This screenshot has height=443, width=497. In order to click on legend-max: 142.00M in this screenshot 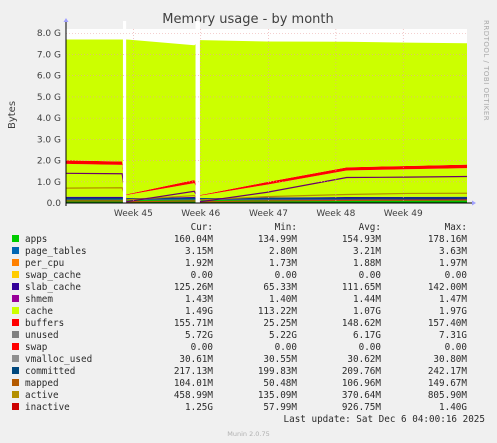, I will do `click(447, 287)`.